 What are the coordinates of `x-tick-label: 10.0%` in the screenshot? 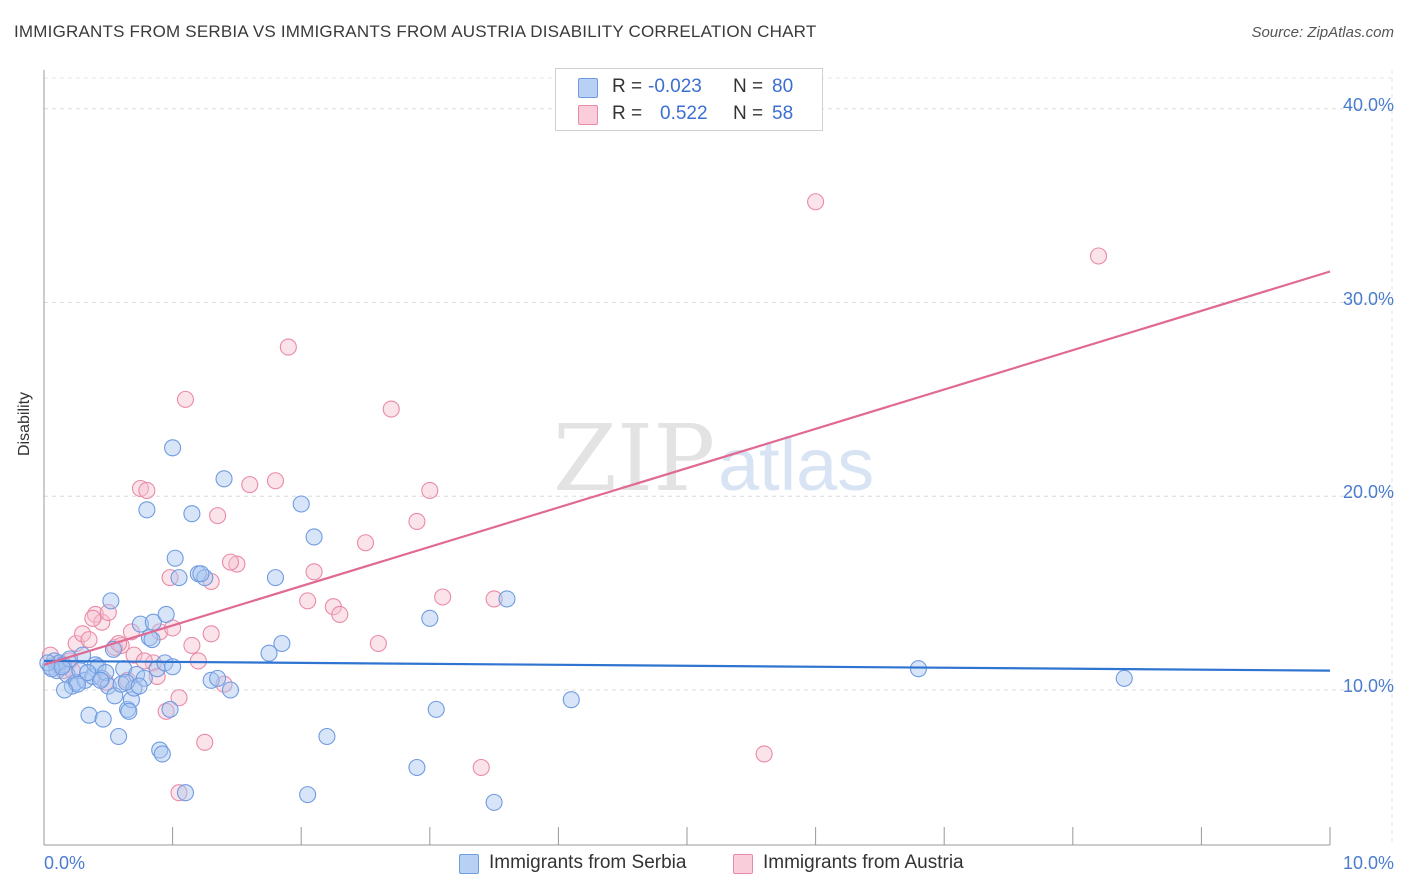 It's located at (1368, 863).